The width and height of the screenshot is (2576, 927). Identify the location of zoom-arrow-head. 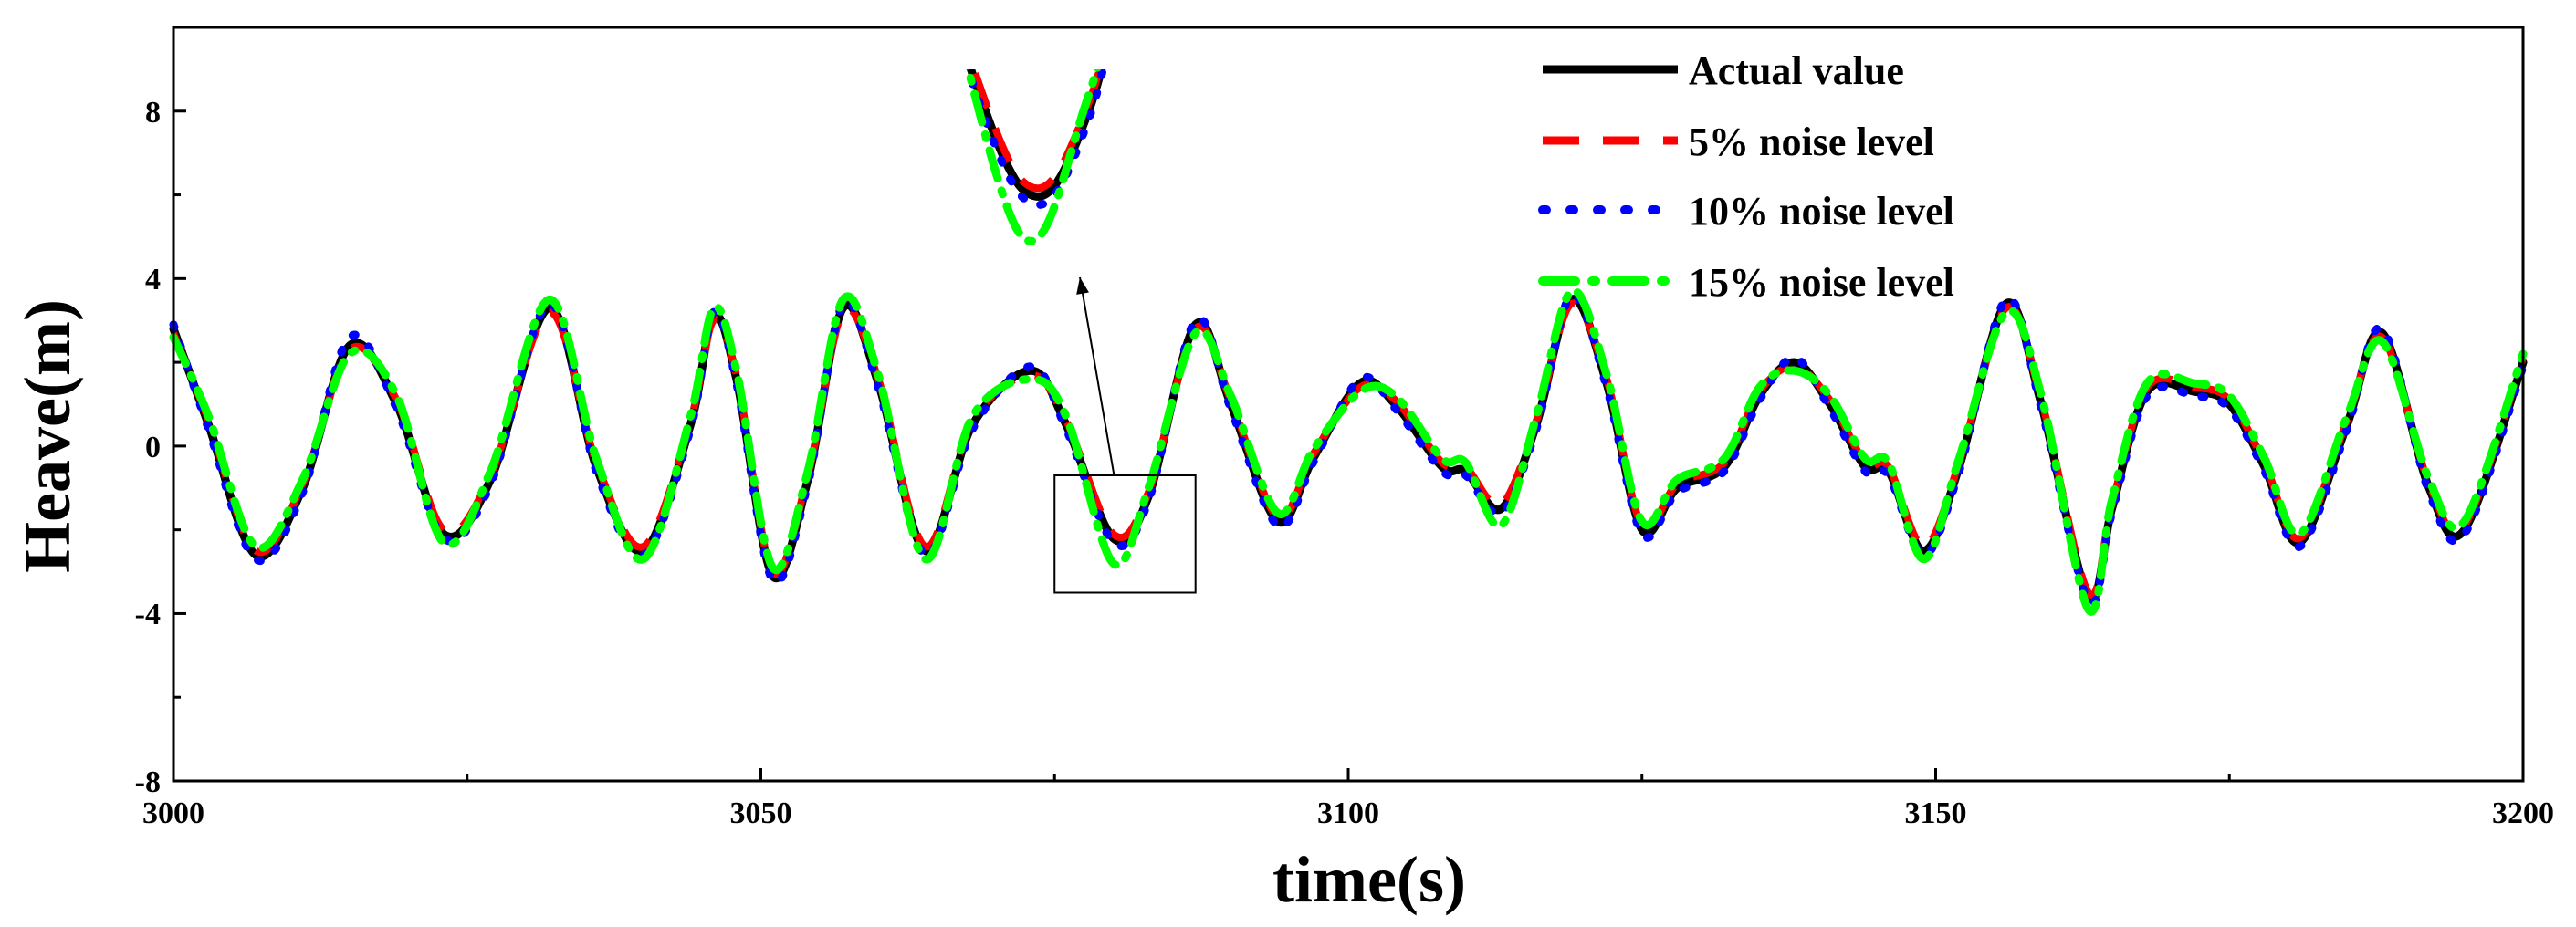
(1082, 286).